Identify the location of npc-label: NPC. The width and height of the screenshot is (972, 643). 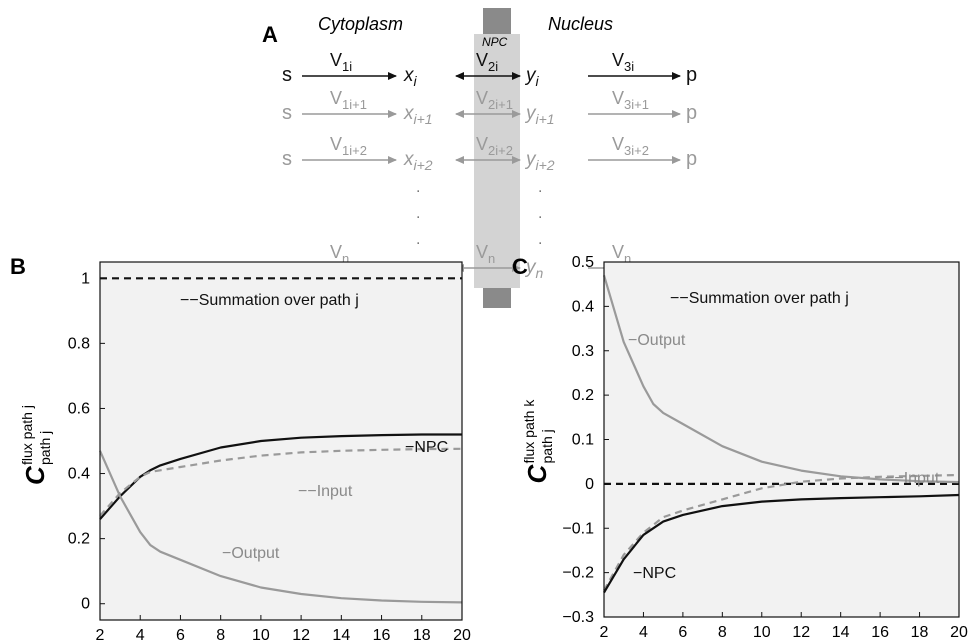
(495, 42).